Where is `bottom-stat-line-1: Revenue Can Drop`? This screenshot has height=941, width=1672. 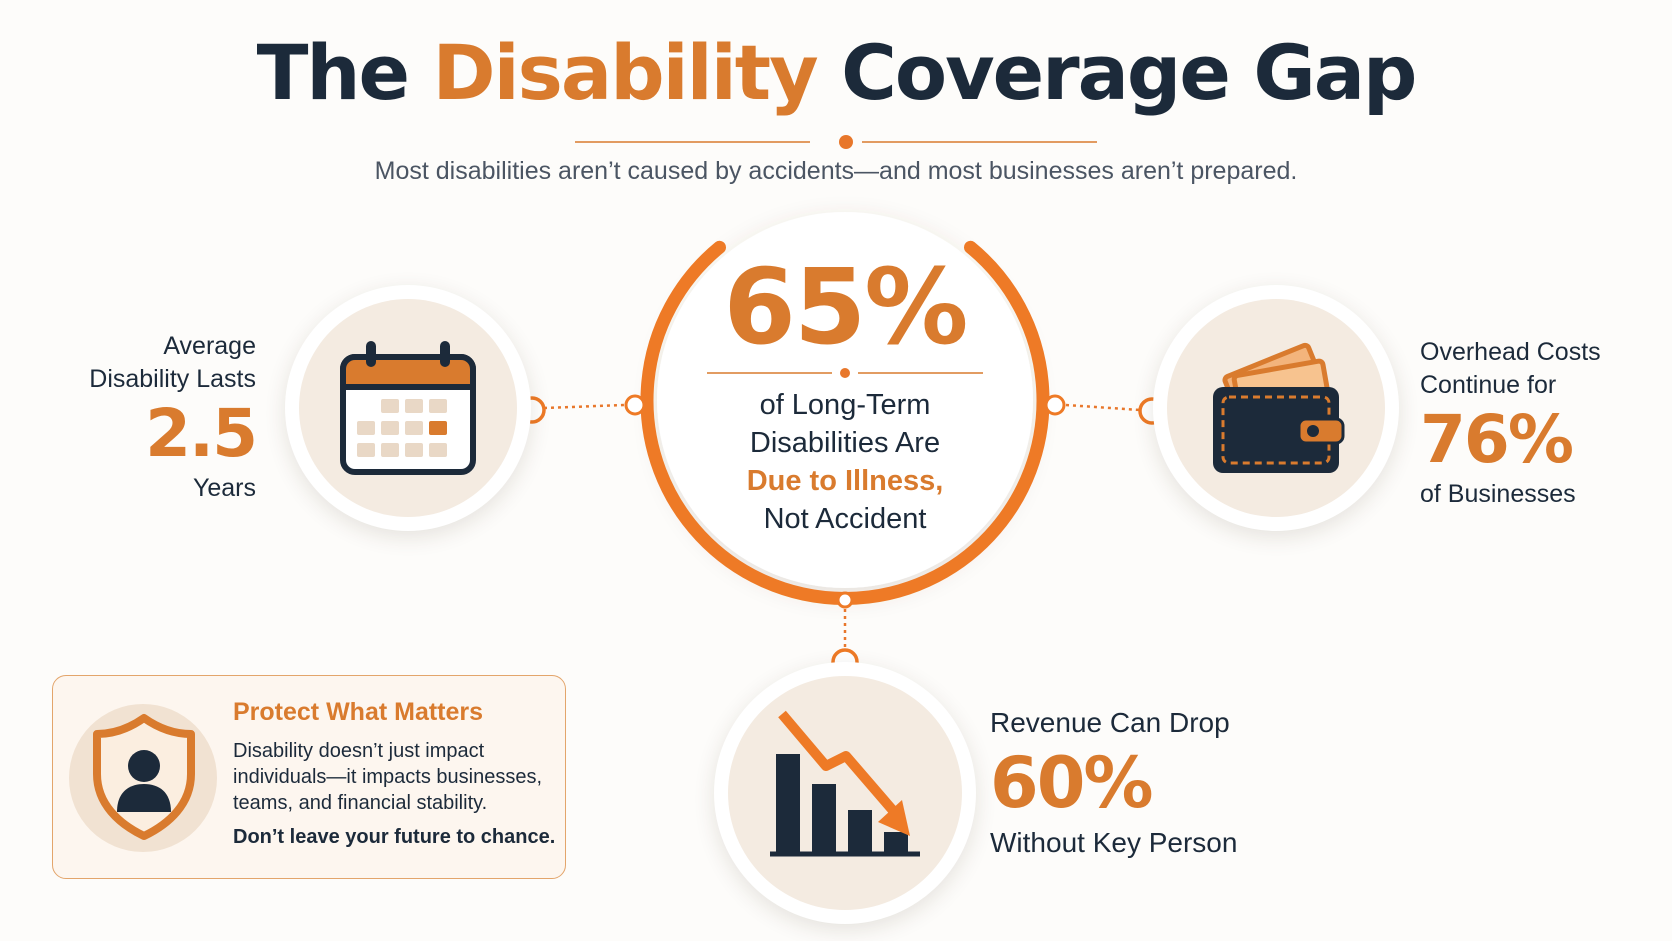
bottom-stat-line-1: Revenue Can Drop is located at coordinates (1110, 722).